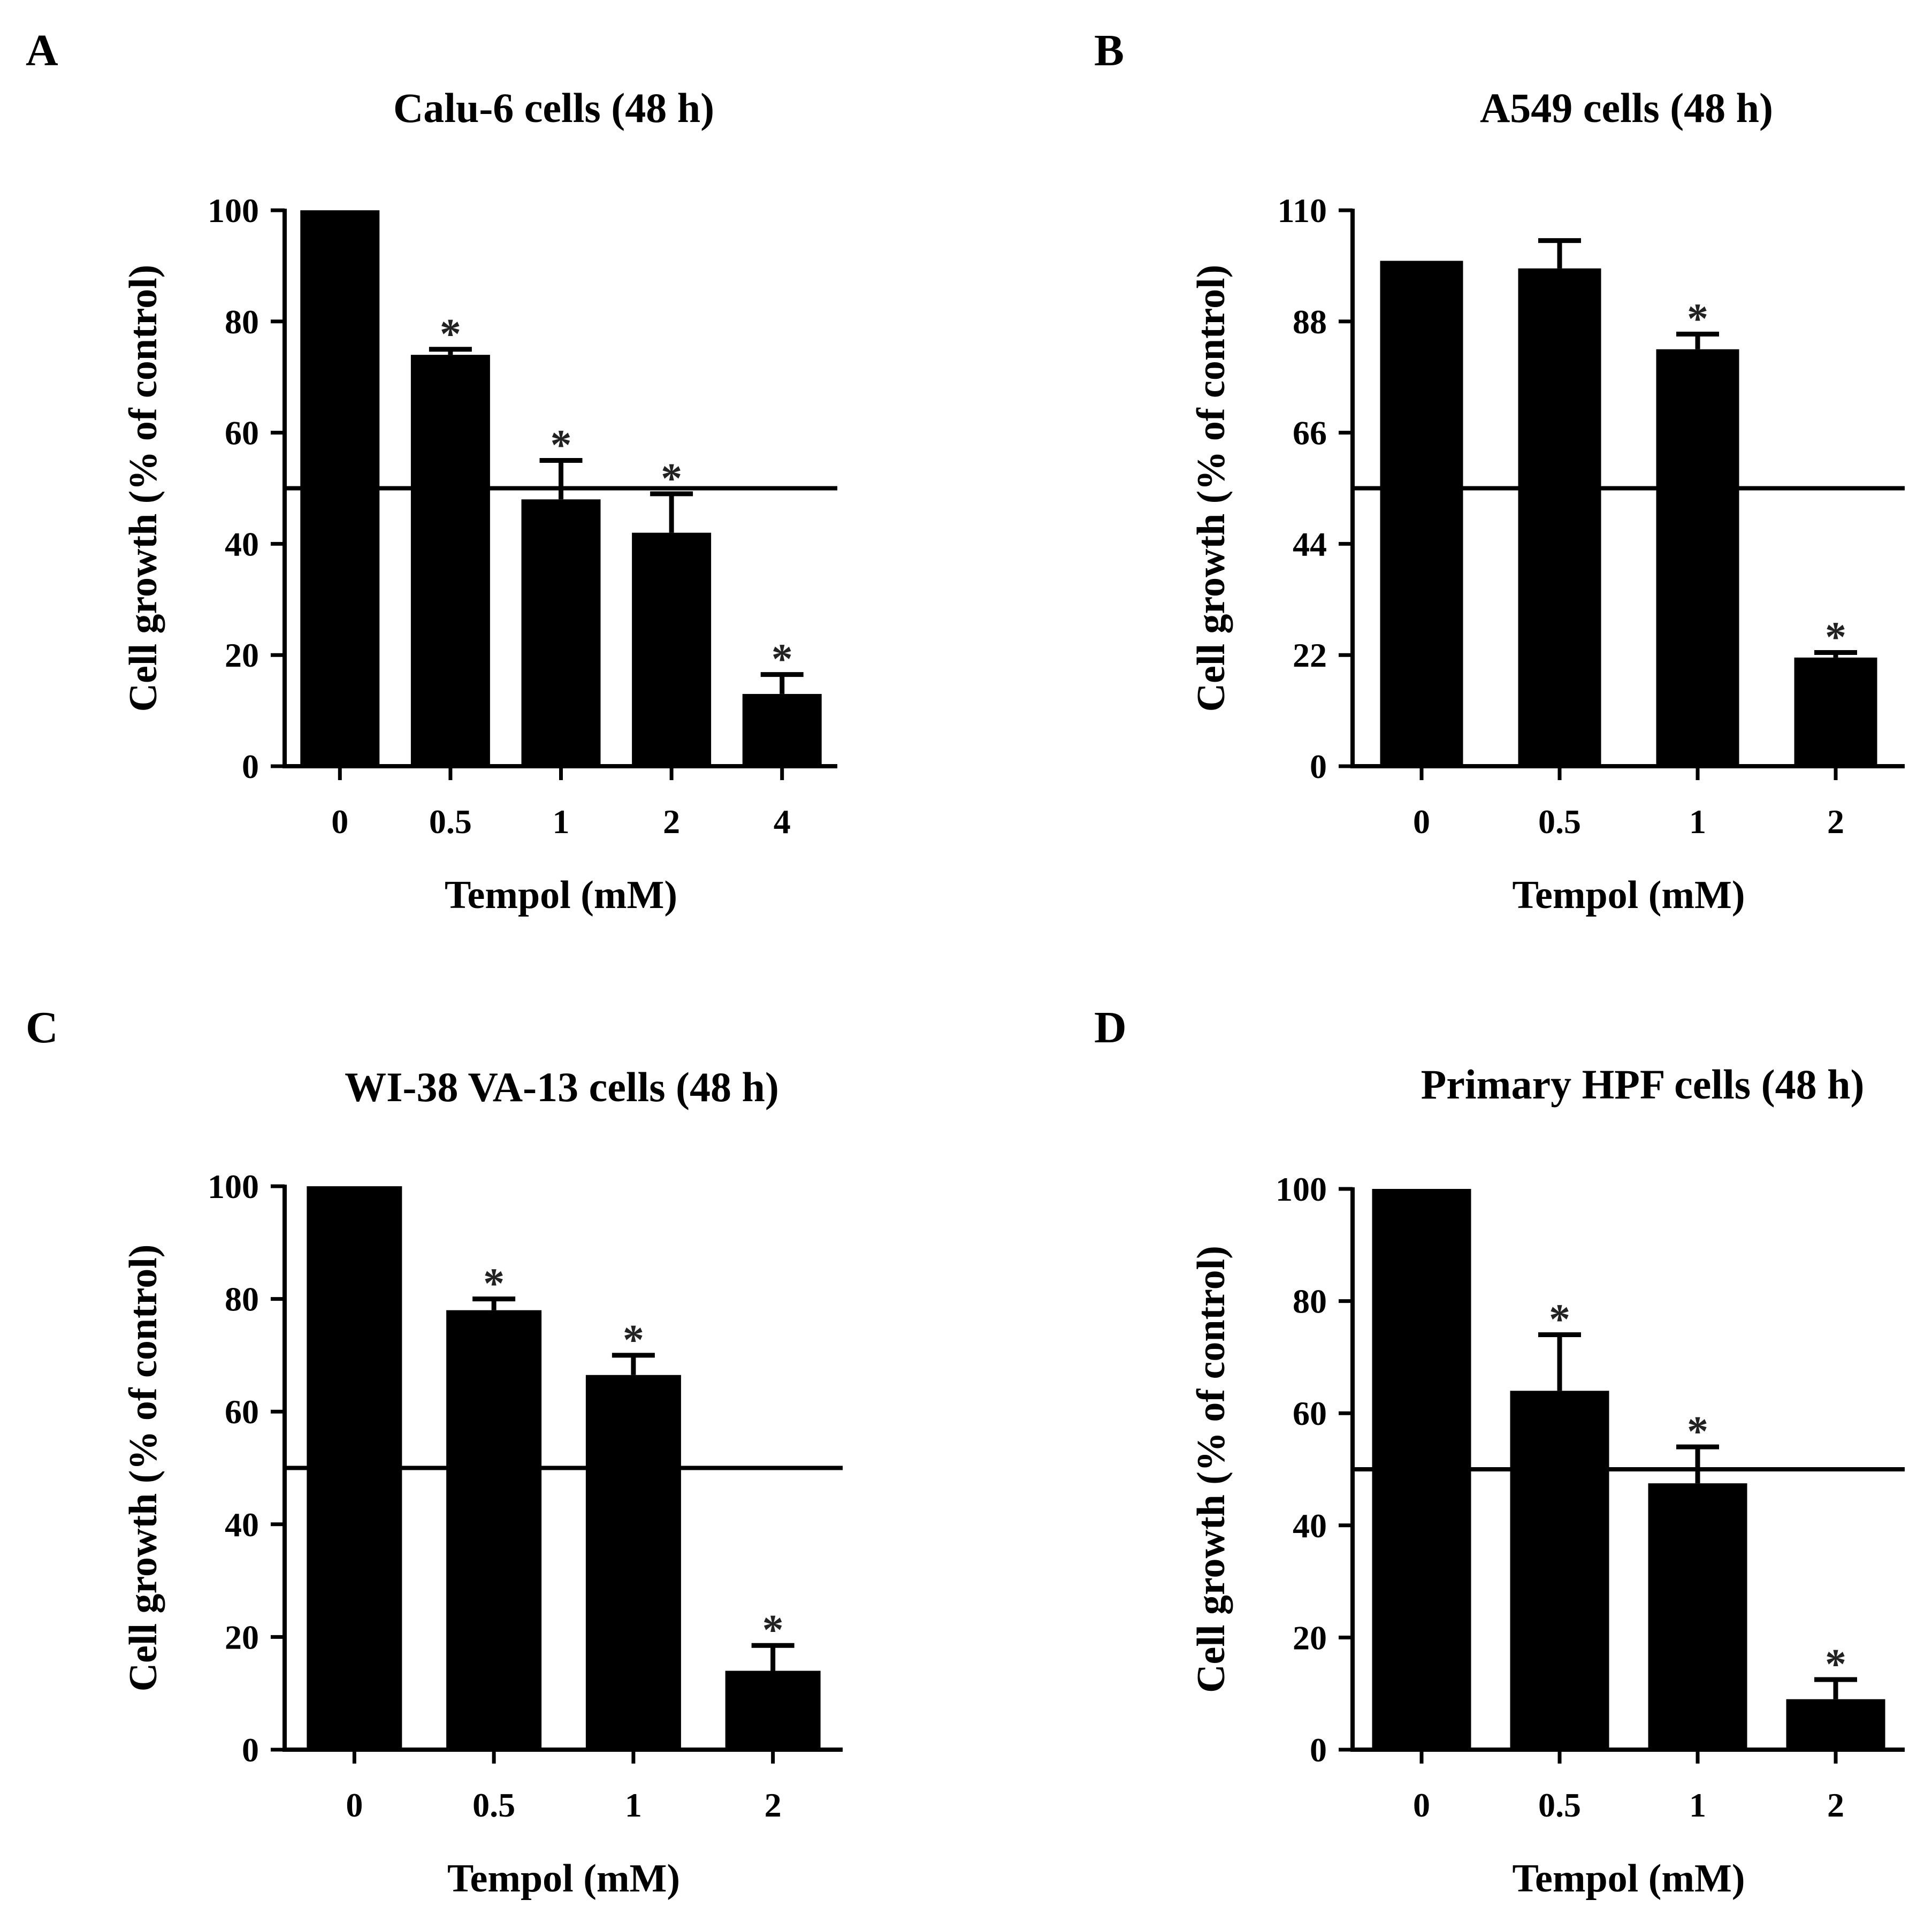 Image resolution: width=1932 pixels, height=1915 pixels. What do you see at coordinates (42, 1027) in the screenshot?
I see `panel-letter: C` at bounding box center [42, 1027].